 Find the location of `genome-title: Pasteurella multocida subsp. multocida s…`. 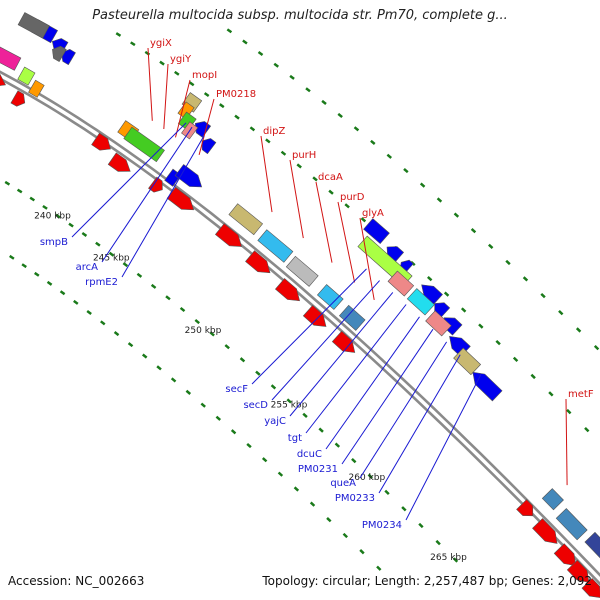

genome-title: Pasteurella multocida subsp. multocida s… is located at coordinates (300, 15).